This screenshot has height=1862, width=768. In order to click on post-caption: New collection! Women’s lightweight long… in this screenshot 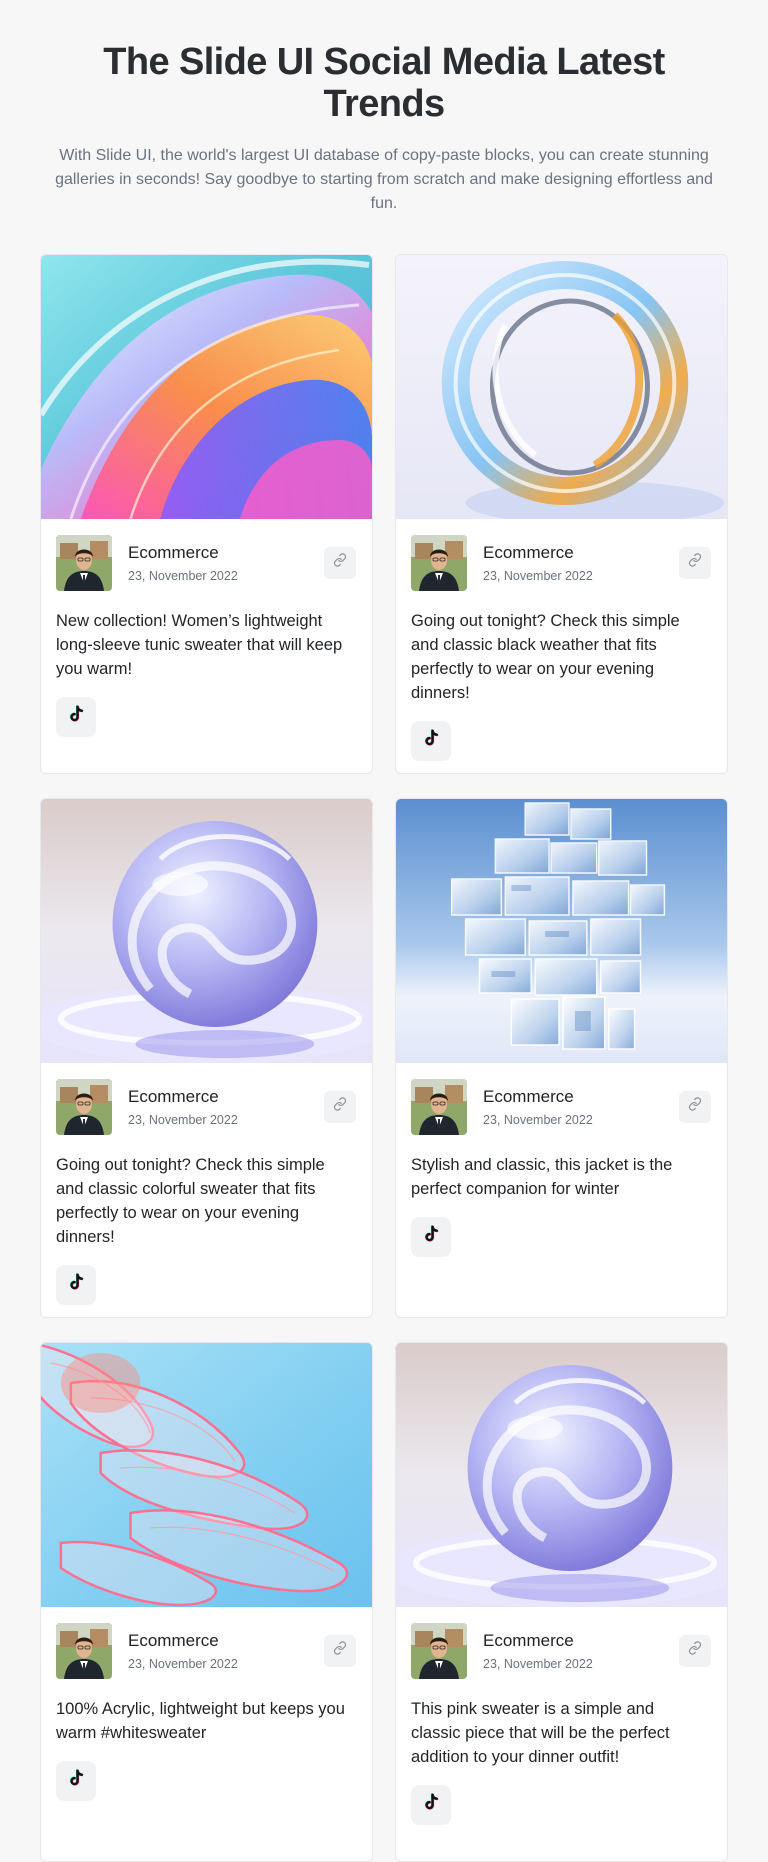, I will do `click(199, 644)`.